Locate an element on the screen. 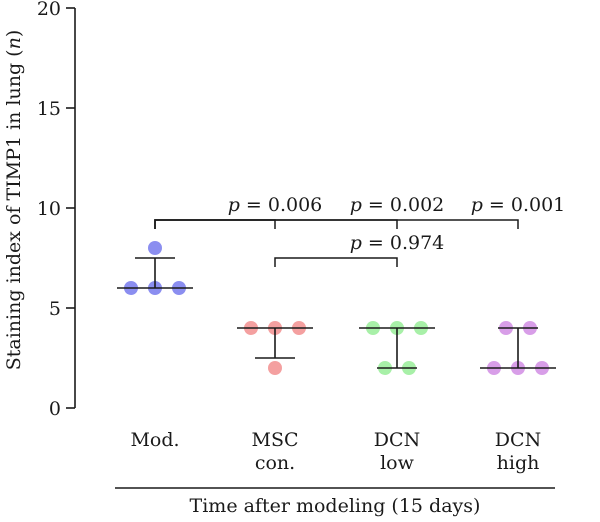 The height and width of the screenshot is (522, 600). y-axis-title: Staining index of TIMP1 in lung (n) is located at coordinates (14, 200).